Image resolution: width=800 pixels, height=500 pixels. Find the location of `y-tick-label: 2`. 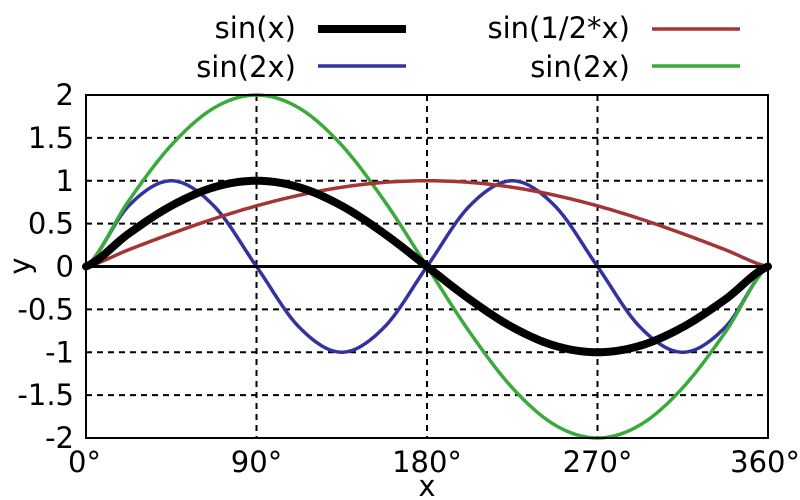

y-tick-label: 2 is located at coordinates (65, 95).